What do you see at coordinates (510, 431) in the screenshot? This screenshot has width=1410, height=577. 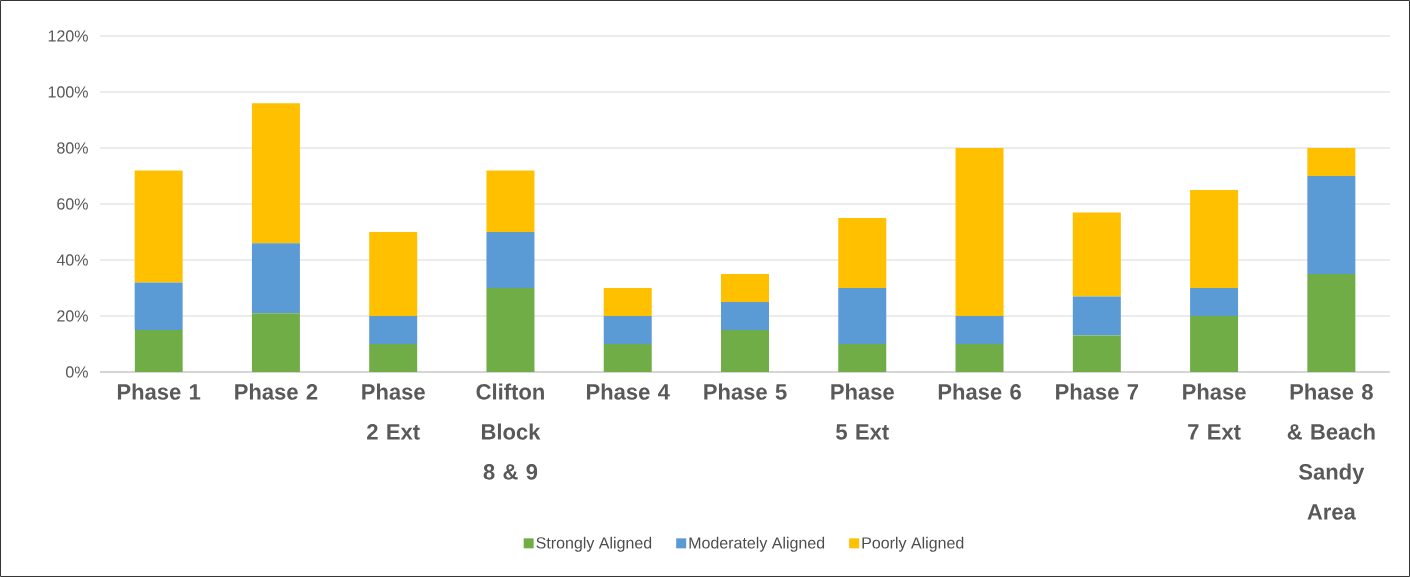 I see `x-tick-label: Clifton Block 8 & 9` at bounding box center [510, 431].